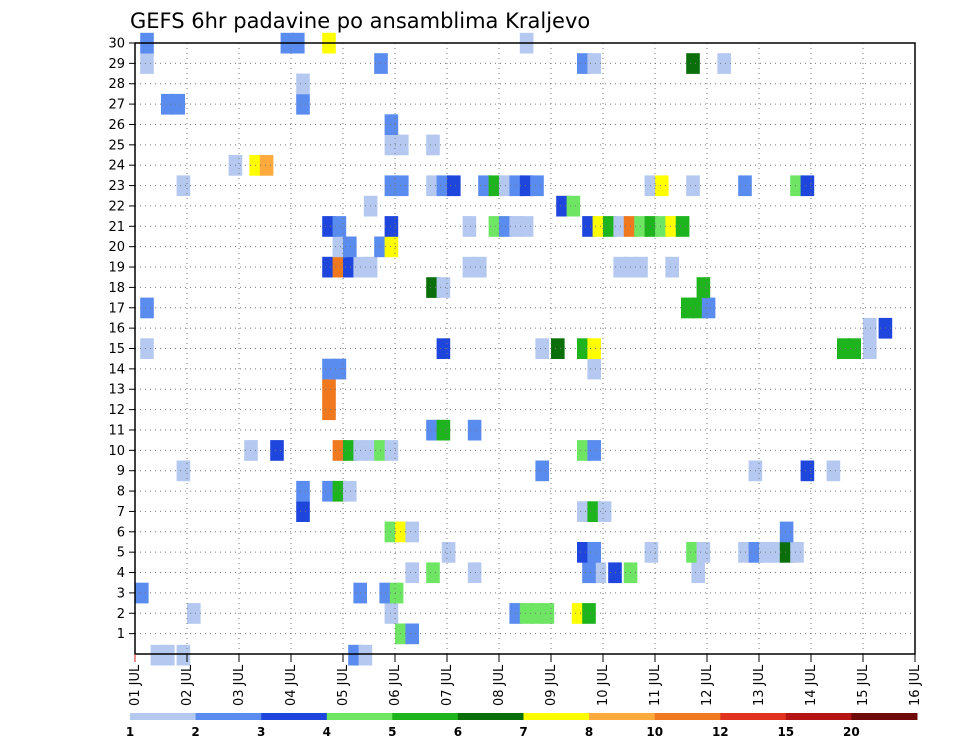  What do you see at coordinates (720, 732) in the screenshot?
I see `colorbar-label: 12` at bounding box center [720, 732].